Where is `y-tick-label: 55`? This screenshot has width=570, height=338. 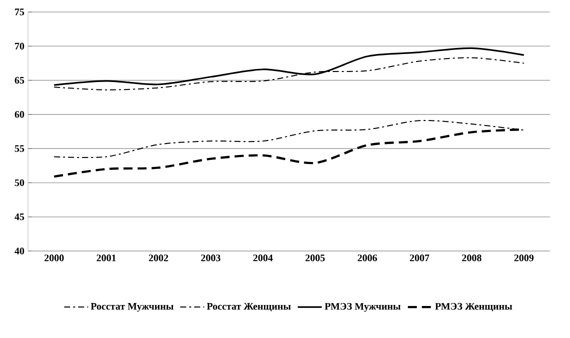 y-tick-label: 55 is located at coordinates (19, 148).